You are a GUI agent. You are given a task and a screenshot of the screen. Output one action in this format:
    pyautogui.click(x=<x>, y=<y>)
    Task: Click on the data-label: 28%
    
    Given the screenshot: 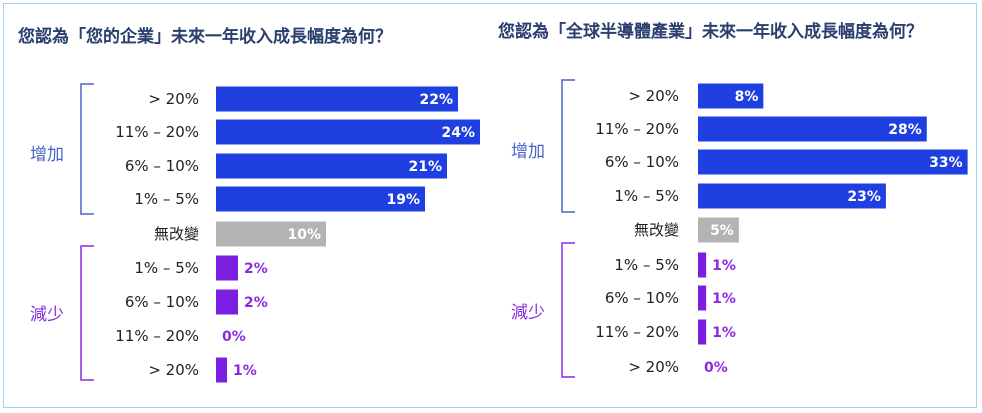 What is the action you would take?
    pyautogui.click(x=905, y=130)
    